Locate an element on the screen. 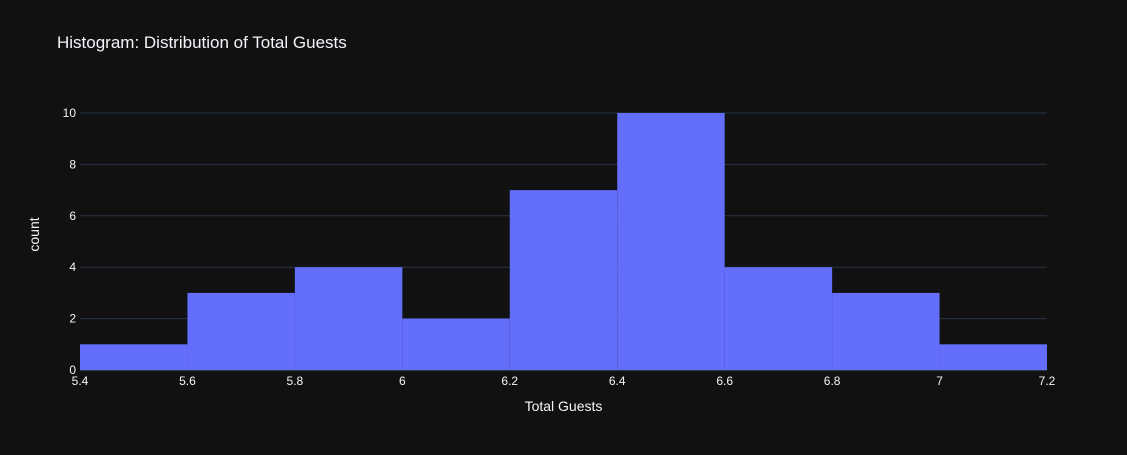  x-axis-title: Total Guests is located at coordinates (564, 406).